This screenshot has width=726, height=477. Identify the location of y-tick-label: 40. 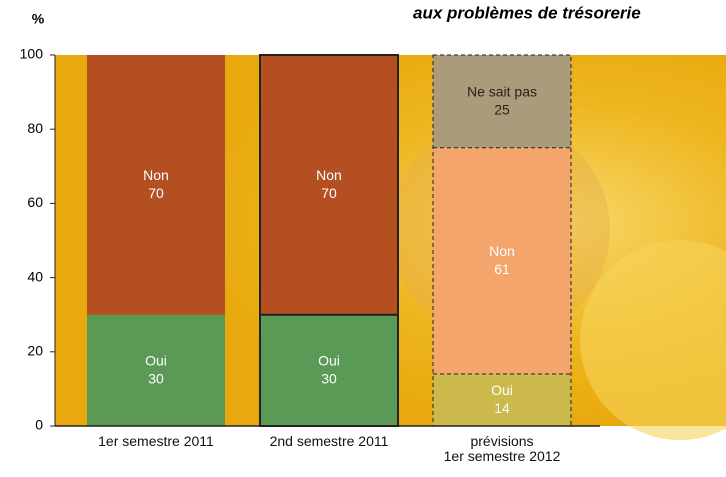
(35, 276).